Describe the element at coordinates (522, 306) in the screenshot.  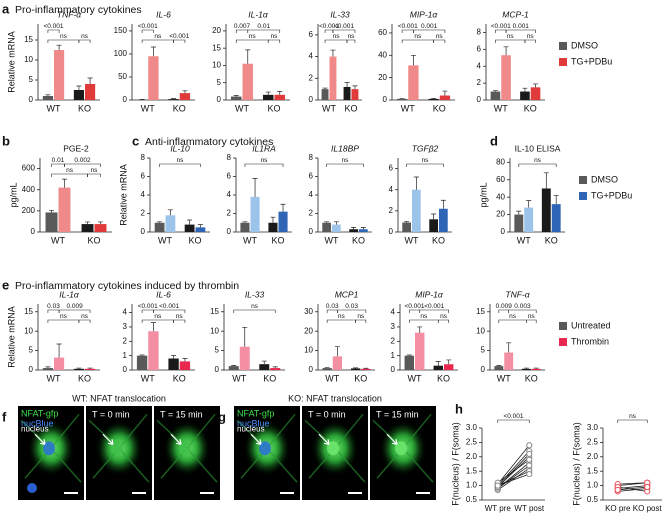
I see `sig-label: 0.003` at that location.